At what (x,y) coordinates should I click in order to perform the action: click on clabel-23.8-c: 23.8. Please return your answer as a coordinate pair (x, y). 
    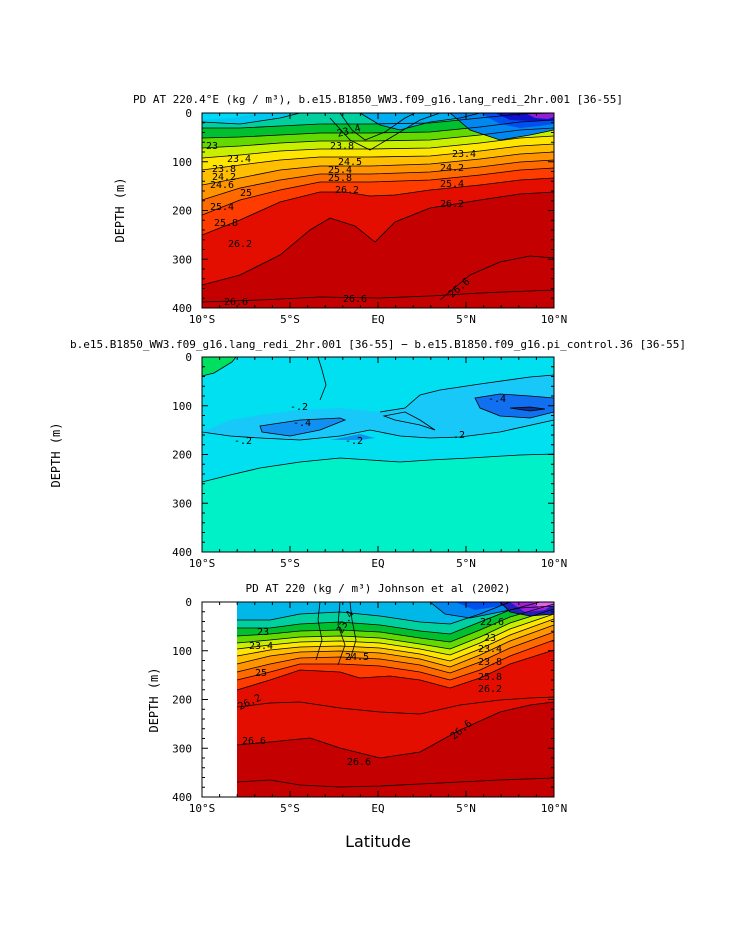
    Looking at the image, I should click on (490, 662).